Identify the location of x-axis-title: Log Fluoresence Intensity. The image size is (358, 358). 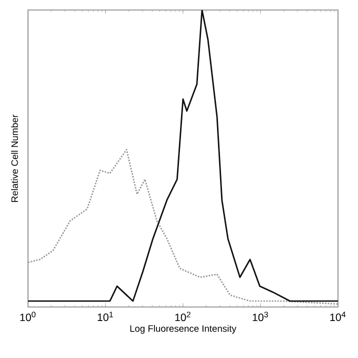
(183, 329).